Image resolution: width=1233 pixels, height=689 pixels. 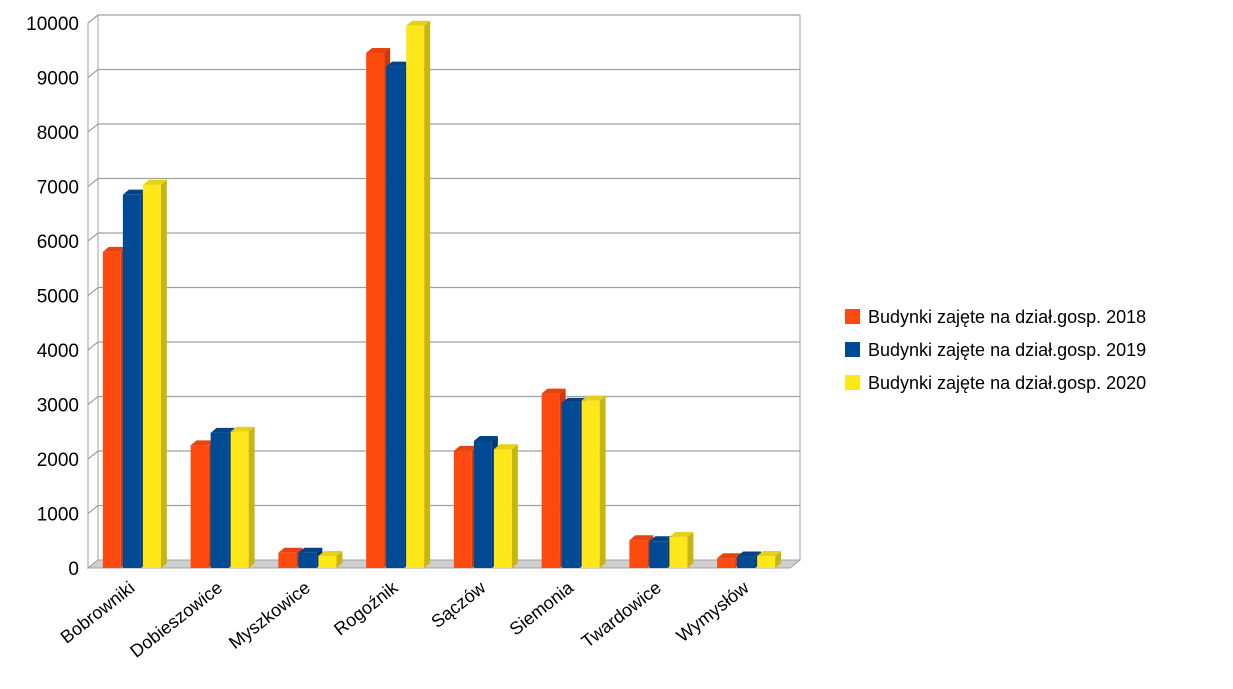 What do you see at coordinates (58, 297) in the screenshot?
I see `y-tick-label: 5000` at bounding box center [58, 297].